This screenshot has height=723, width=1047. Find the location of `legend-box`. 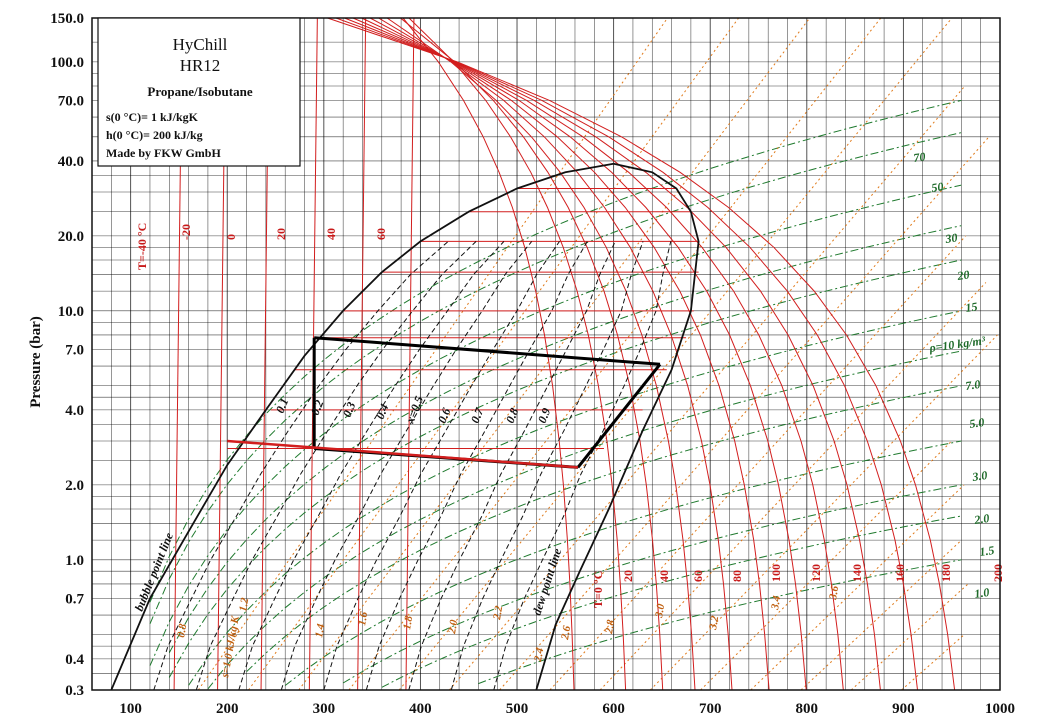

legend-box is located at coordinates (199, 92).